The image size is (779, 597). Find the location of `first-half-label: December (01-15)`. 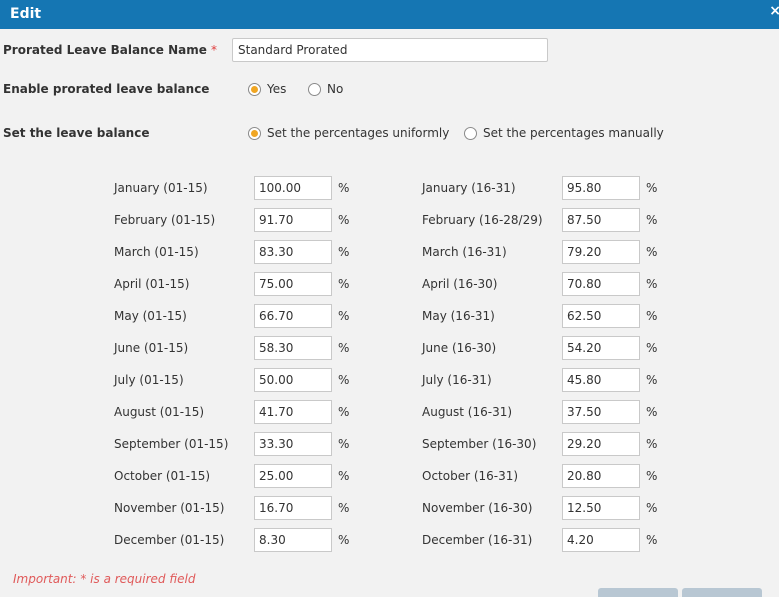

first-half-label: December (01-15) is located at coordinates (169, 540).